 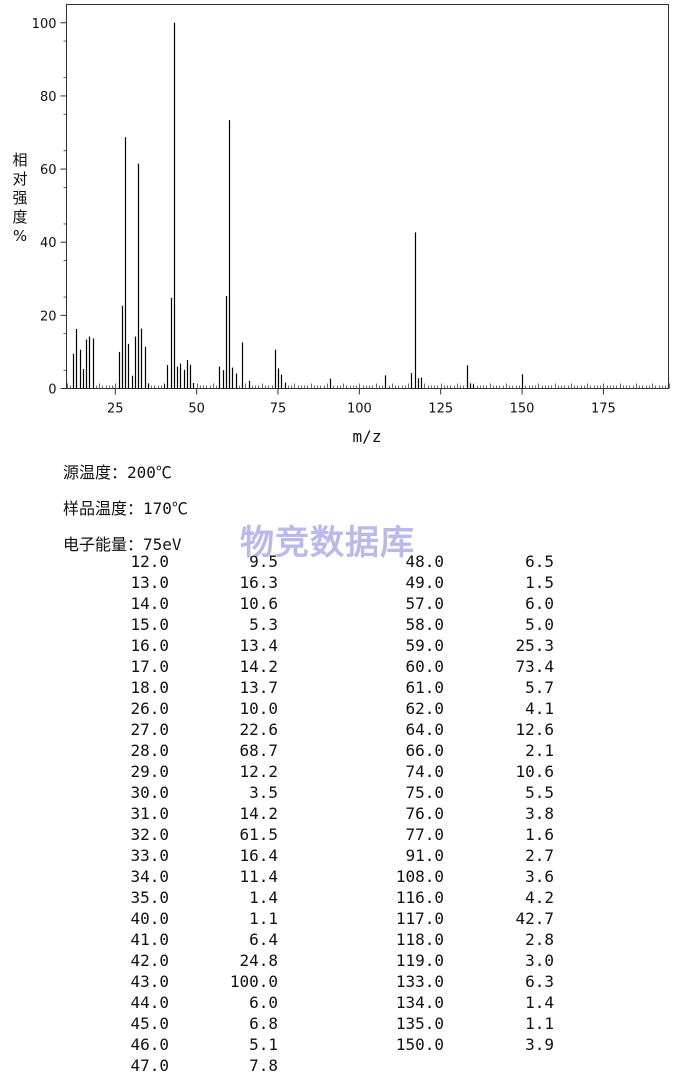 What do you see at coordinates (539, 624) in the screenshot?
I see `peak-intensity: 5.0` at bounding box center [539, 624].